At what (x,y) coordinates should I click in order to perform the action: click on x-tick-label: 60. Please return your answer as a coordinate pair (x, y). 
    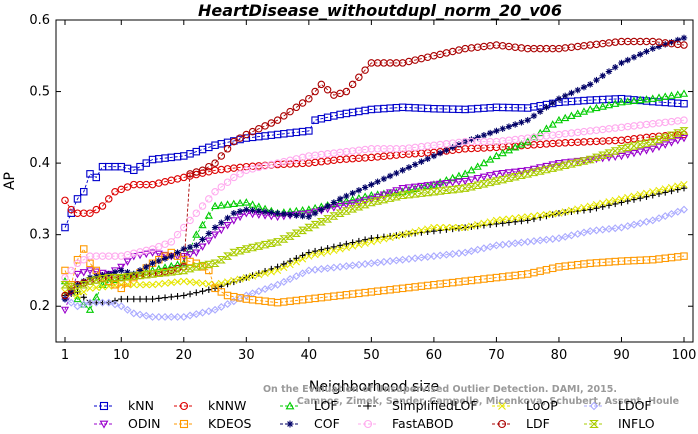
    Looking at the image, I should click on (434, 355).